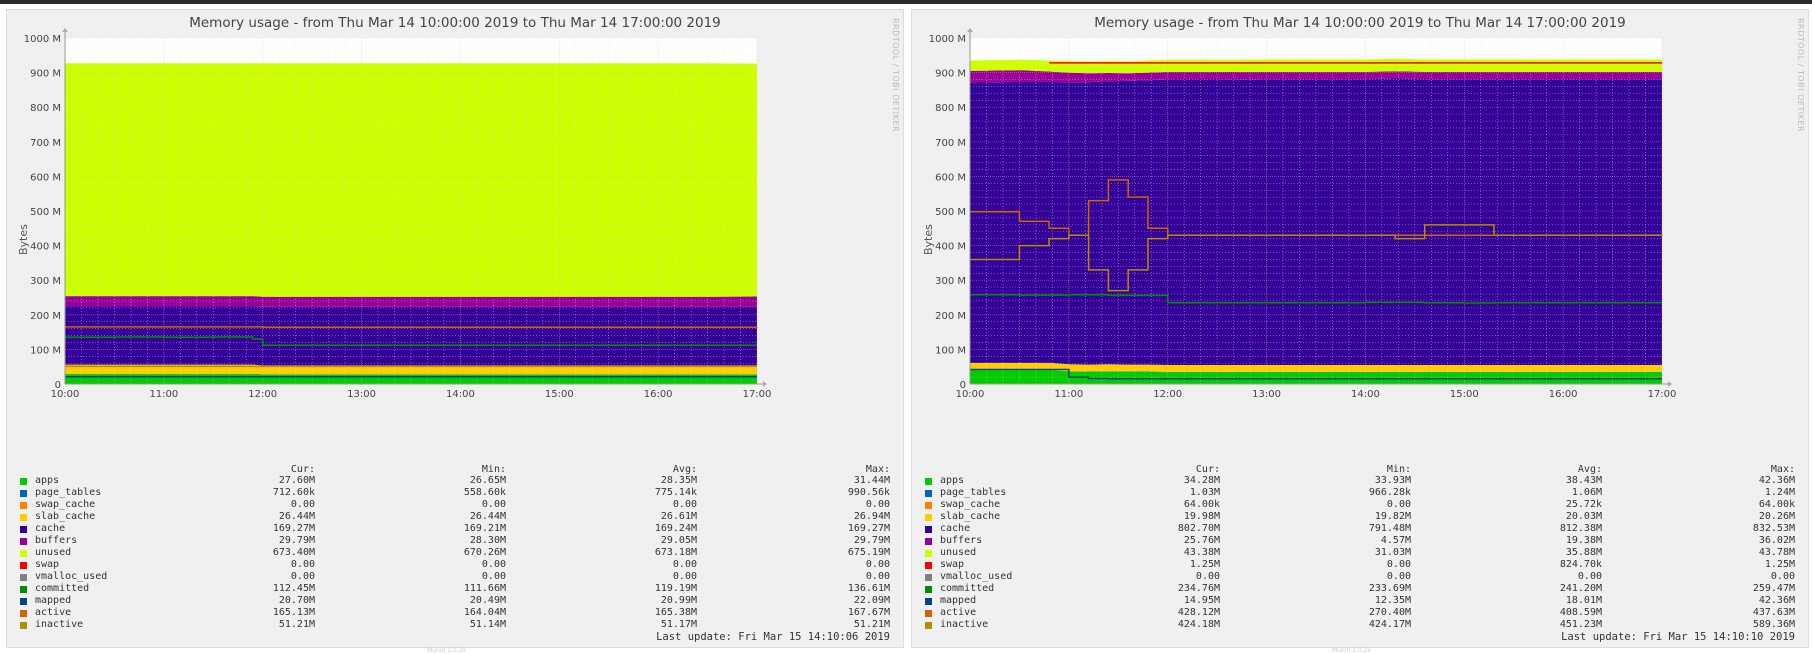 The height and width of the screenshot is (654, 1812). Describe the element at coordinates (1542, 469) in the screenshot. I see `legend-column-avg: Avg:` at that location.